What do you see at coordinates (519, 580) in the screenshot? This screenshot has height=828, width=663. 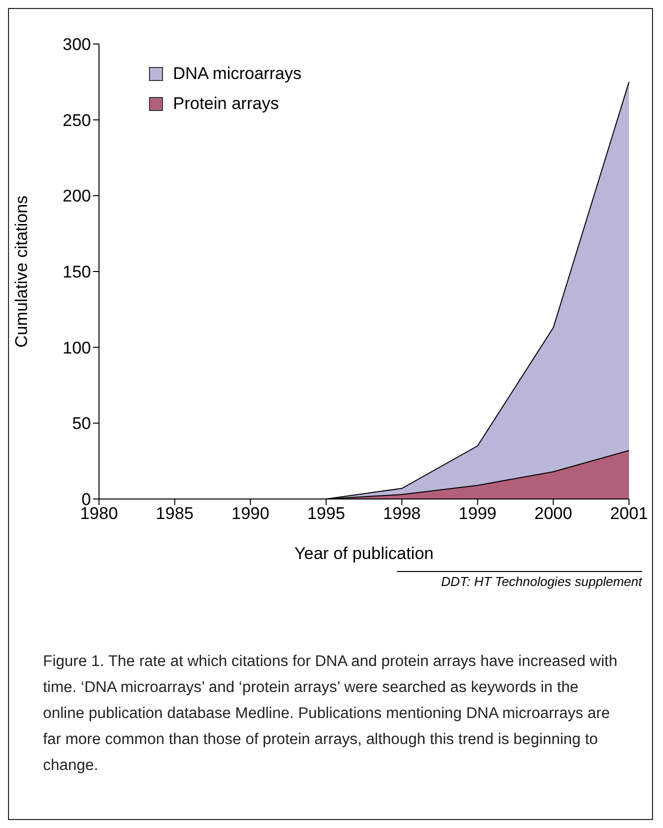 I see `text: DDT: HT Technologies supplement` at bounding box center [519, 580].